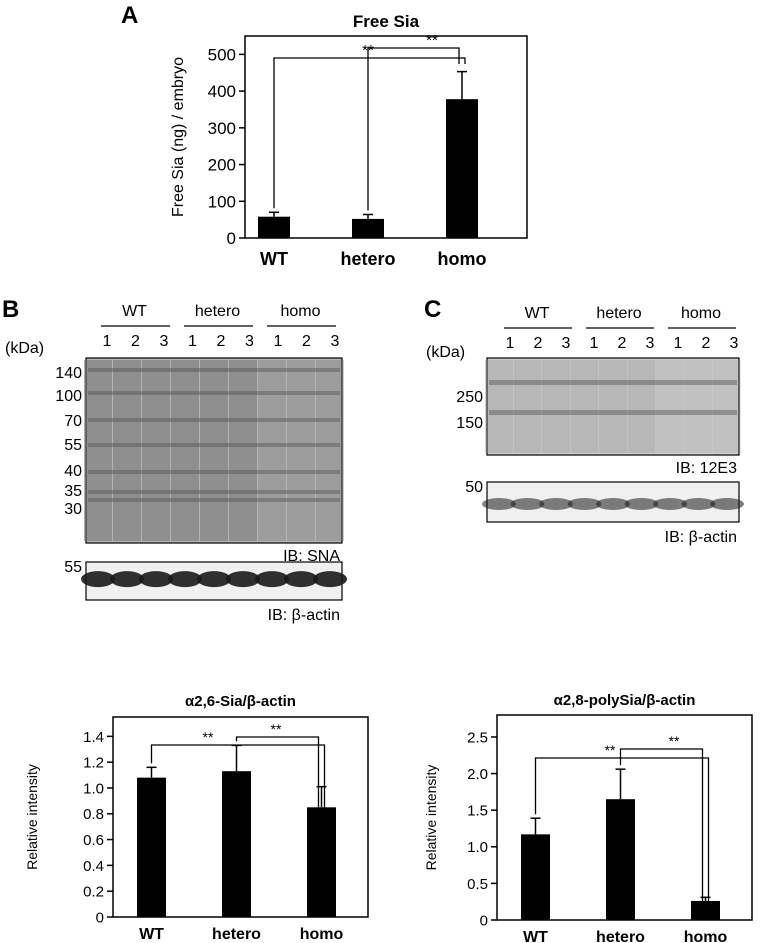 The image size is (767, 943). What do you see at coordinates (68, 373) in the screenshot?
I see `mw-marker: 140` at bounding box center [68, 373].